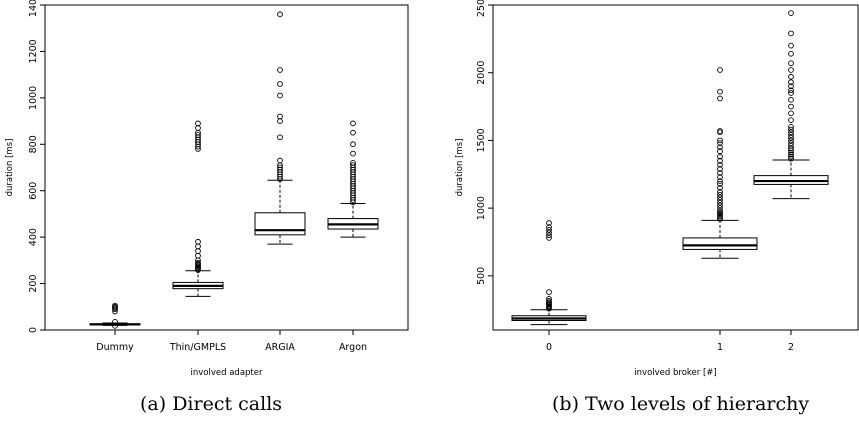  I want to click on x-tick-label: ARGIA, so click(280, 347).